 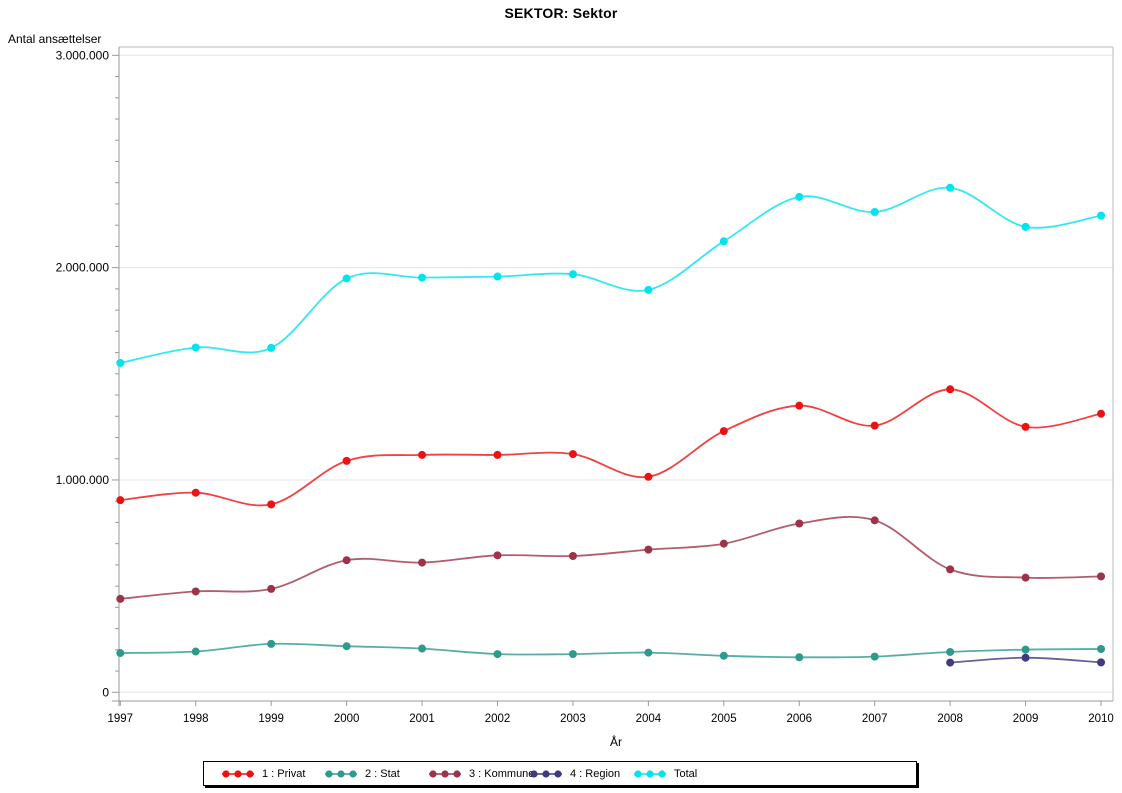 What do you see at coordinates (611, 650) in the screenshot?
I see `series-line-stat` at bounding box center [611, 650].